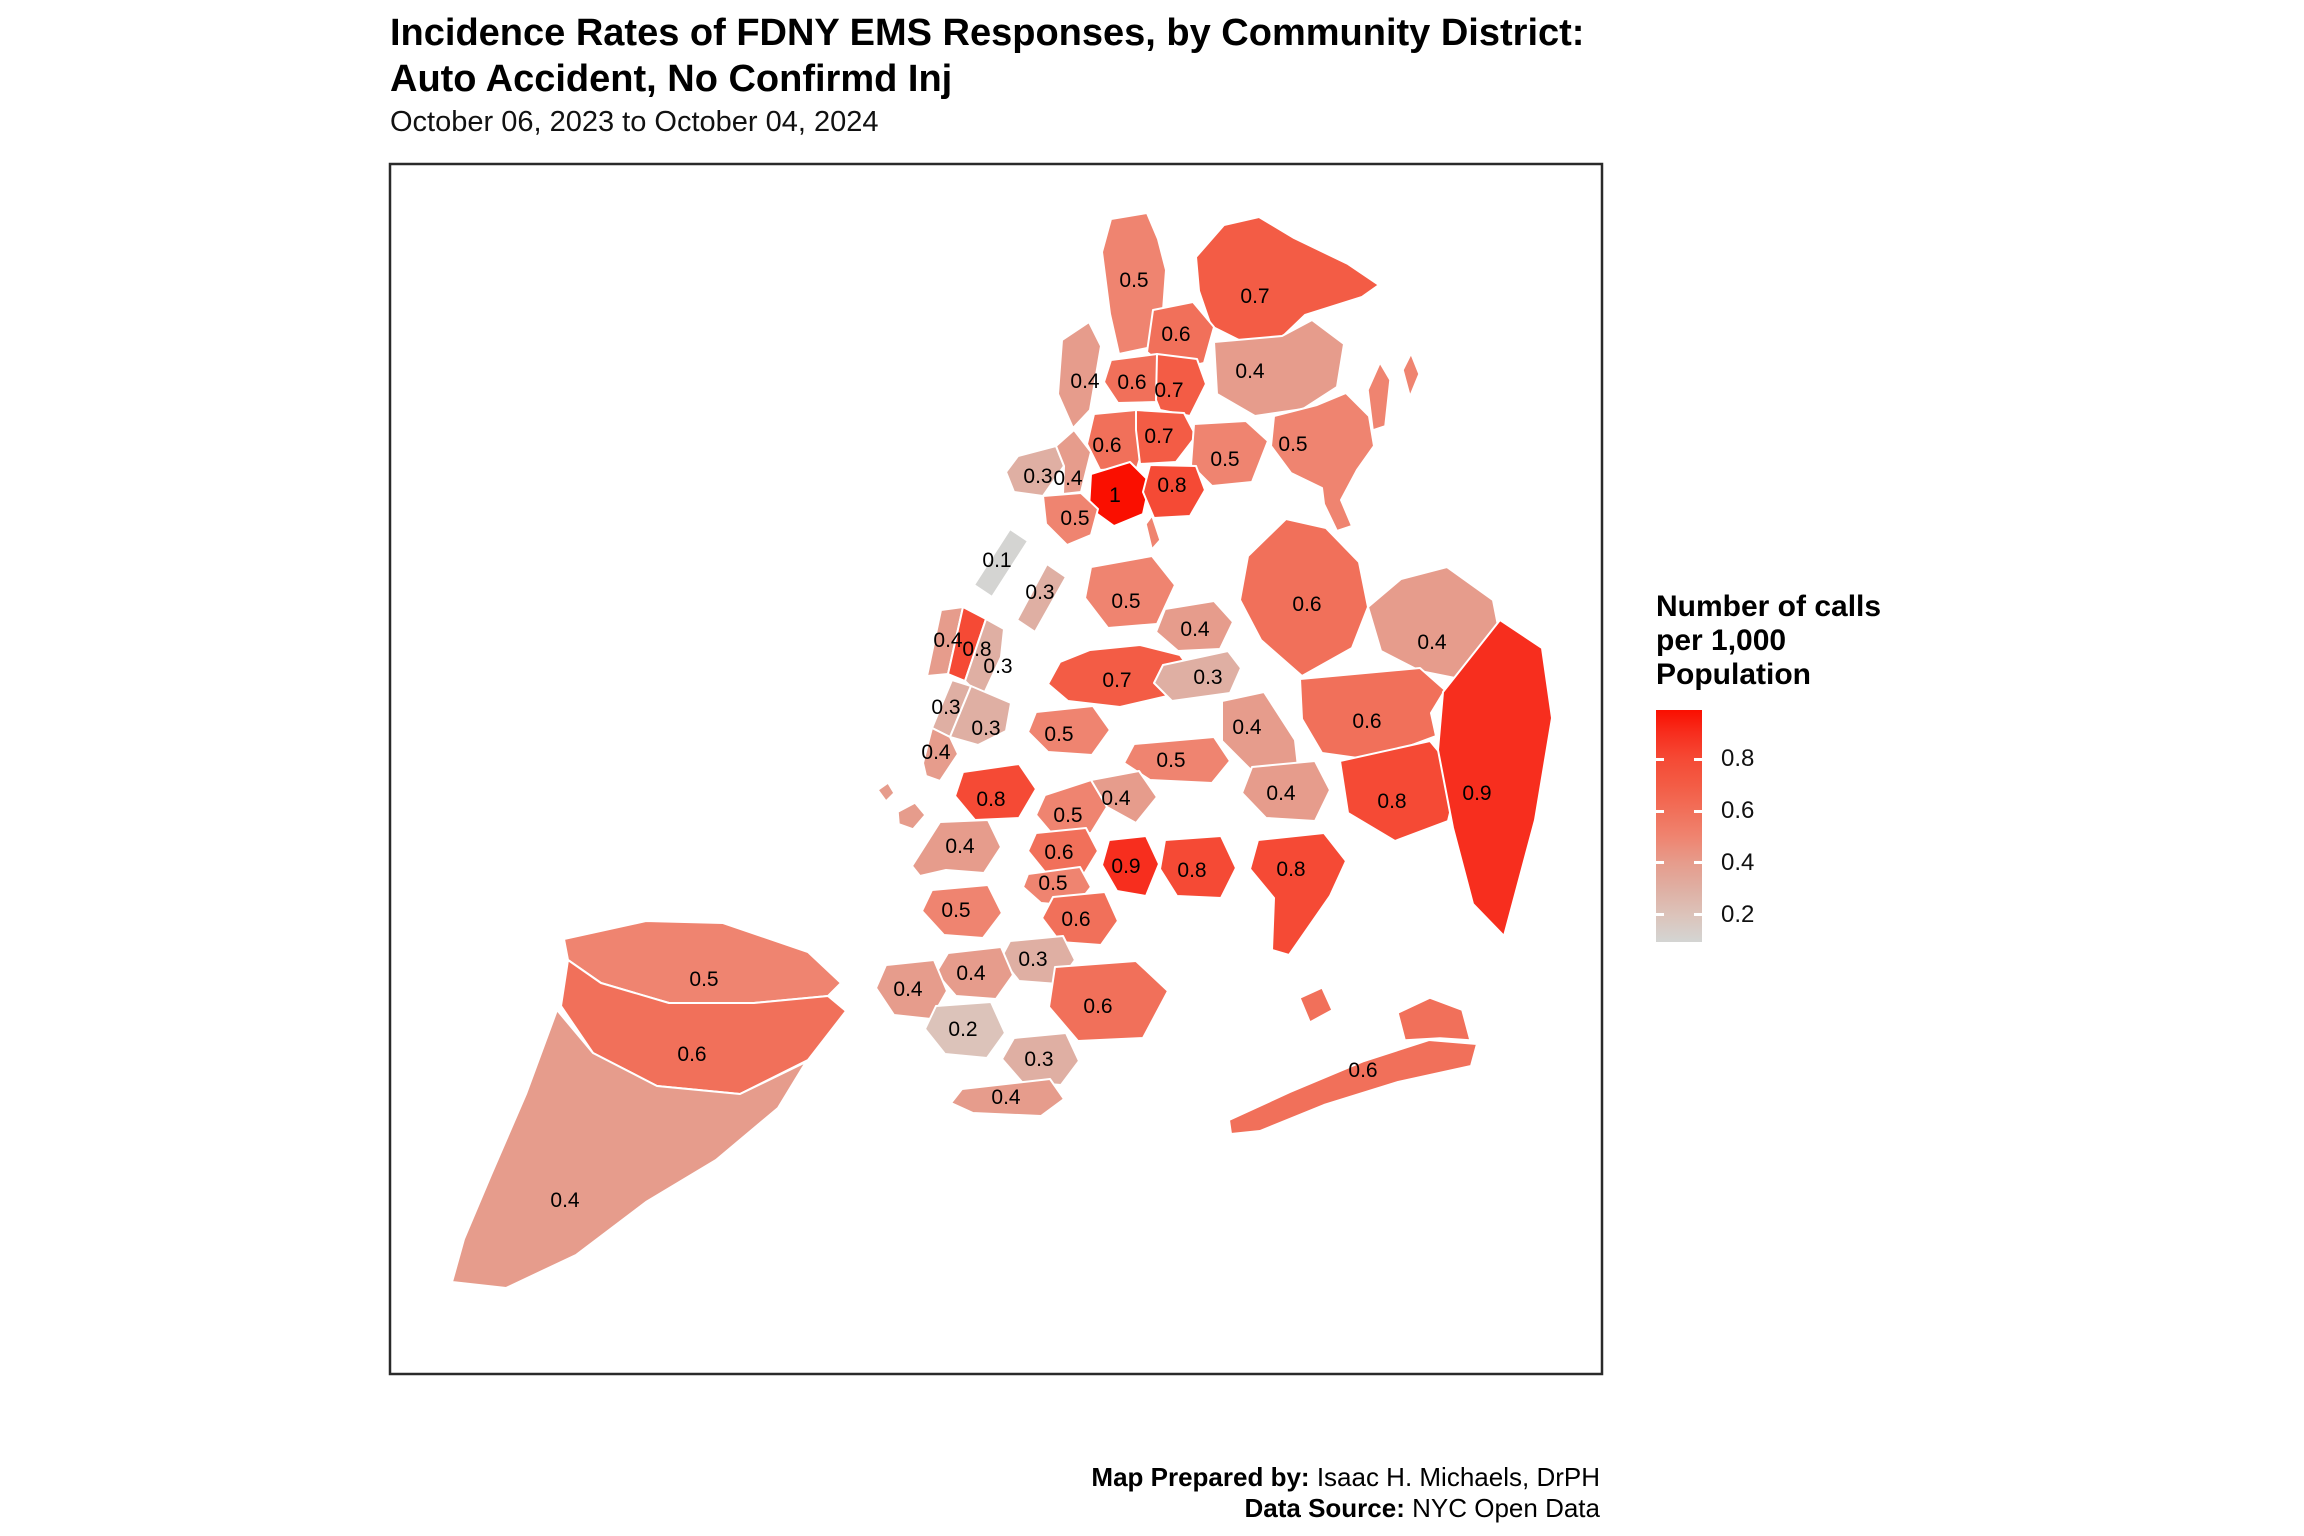 The image size is (2304, 1536). I want to click on district-label-d48: 0.5, so click(955, 910).